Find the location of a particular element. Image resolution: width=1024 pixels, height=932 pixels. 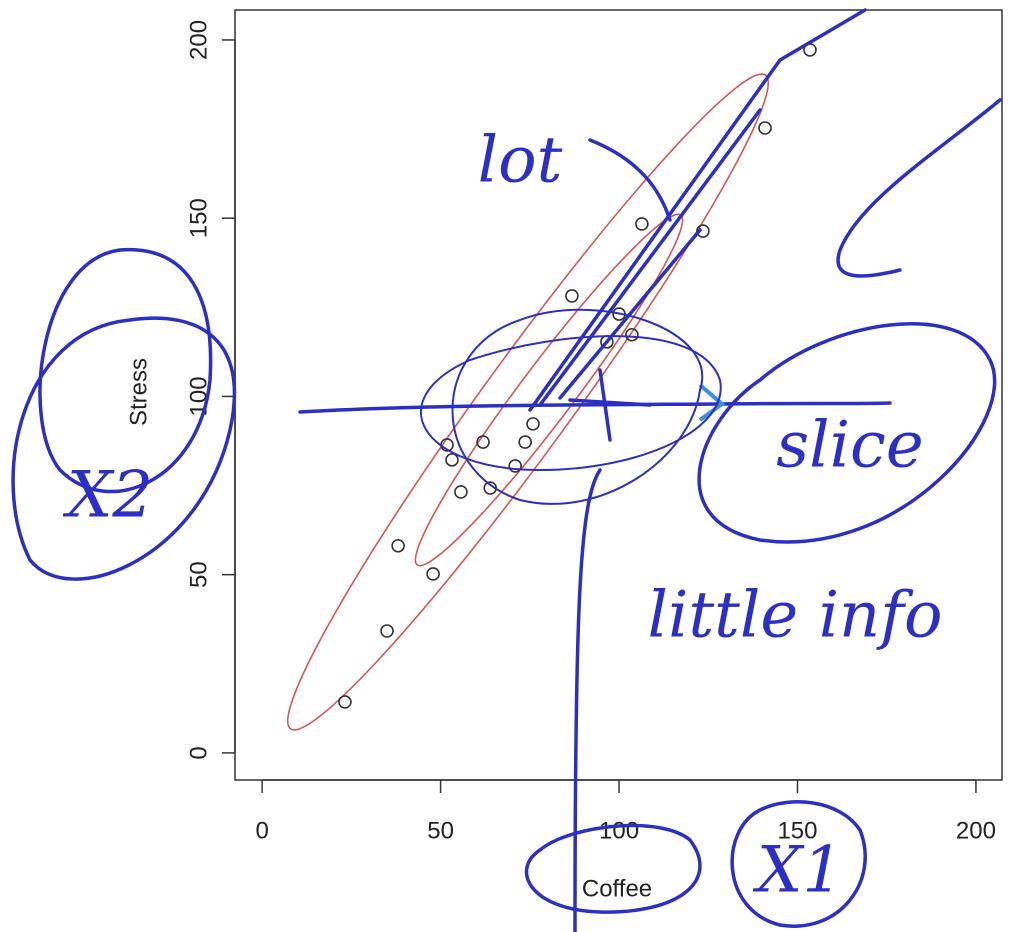

inner-ellipse is located at coordinates (549, 390).